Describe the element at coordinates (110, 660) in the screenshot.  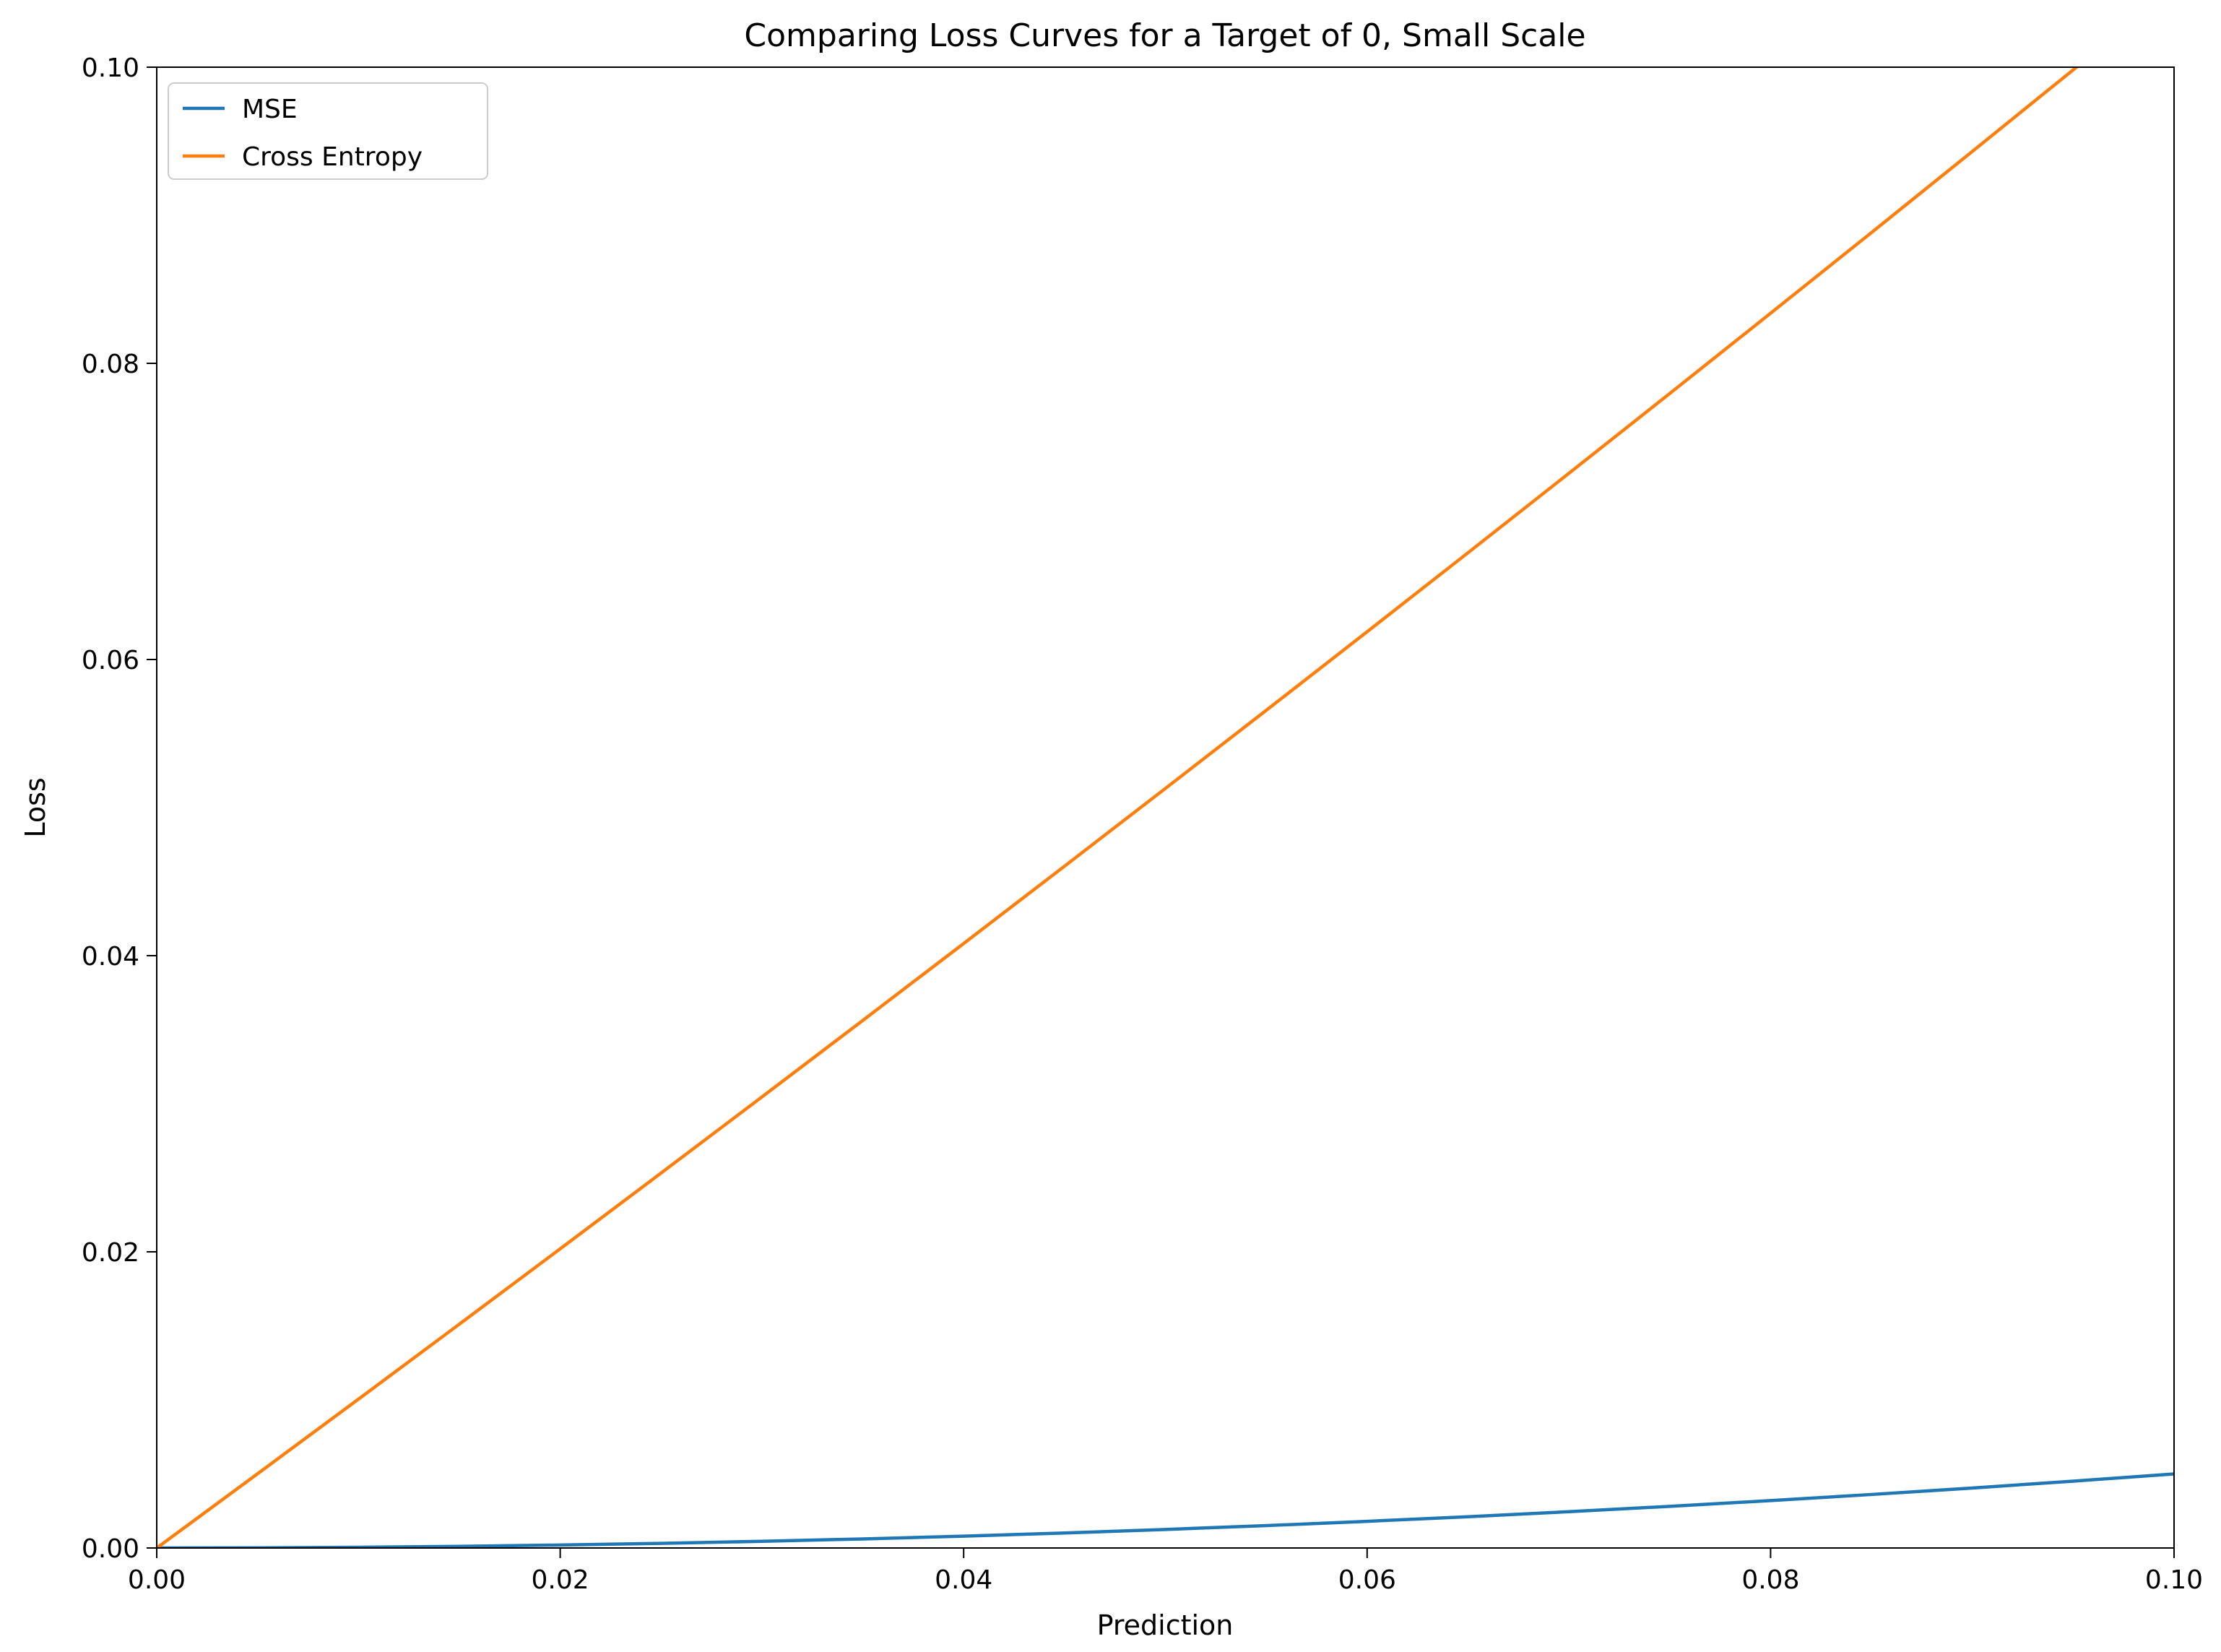
I see `y-tick-label: 0.06` at that location.